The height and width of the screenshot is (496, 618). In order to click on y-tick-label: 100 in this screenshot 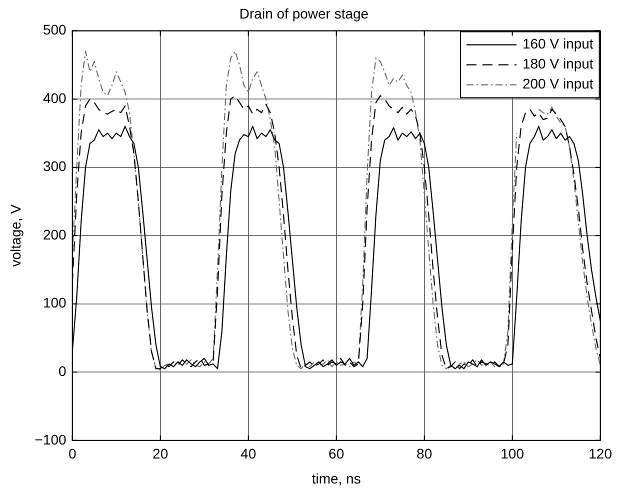, I will do `click(54, 302)`.